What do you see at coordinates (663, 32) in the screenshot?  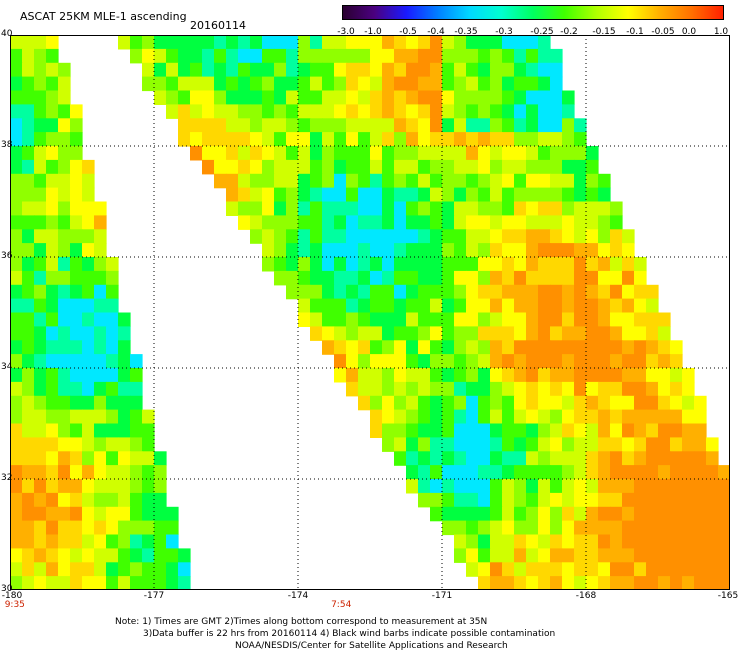 I see `color-scale-label: -0.05` at bounding box center [663, 32].